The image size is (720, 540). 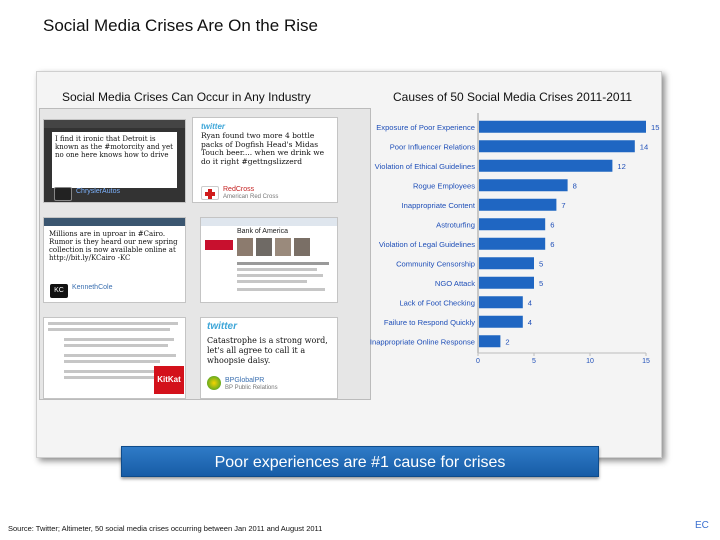 What do you see at coordinates (644, 146) in the screenshot?
I see `bar-value-label: 14` at bounding box center [644, 146].